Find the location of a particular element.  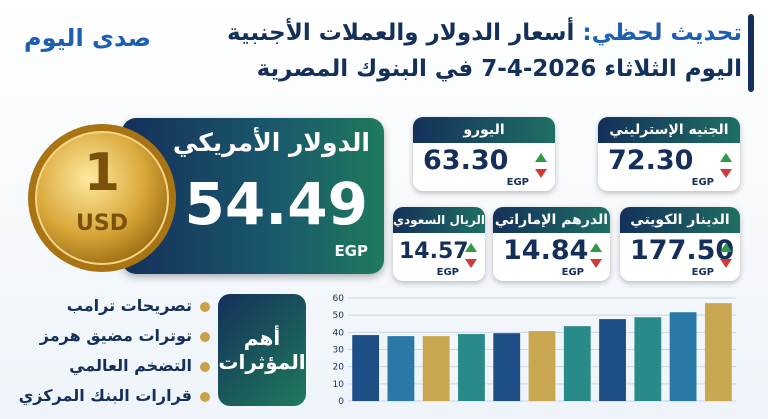

y-tick-label: 40 is located at coordinates (339, 333).